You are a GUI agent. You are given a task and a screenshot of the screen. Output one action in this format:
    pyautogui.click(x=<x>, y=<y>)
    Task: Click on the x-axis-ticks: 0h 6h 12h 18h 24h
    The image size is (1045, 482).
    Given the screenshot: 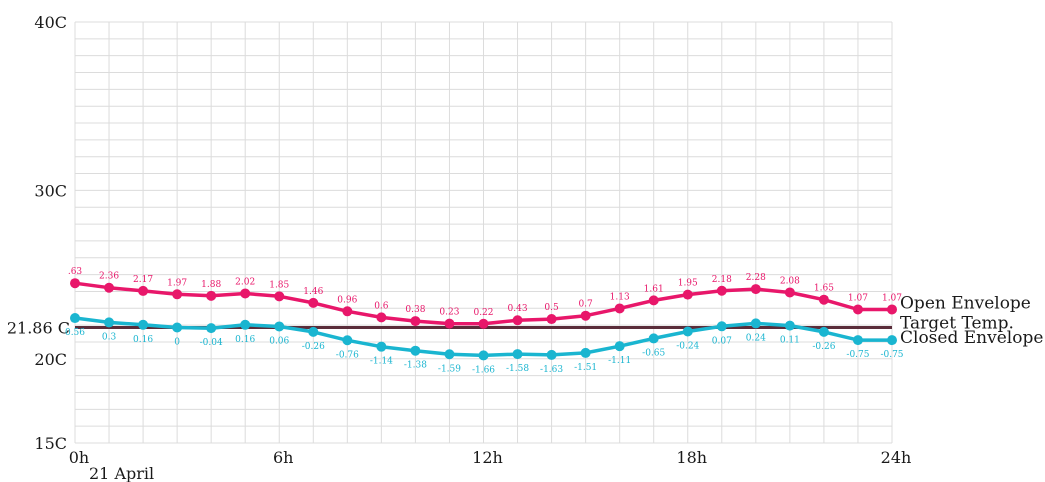 What is the action you would take?
    pyautogui.click(x=490, y=457)
    